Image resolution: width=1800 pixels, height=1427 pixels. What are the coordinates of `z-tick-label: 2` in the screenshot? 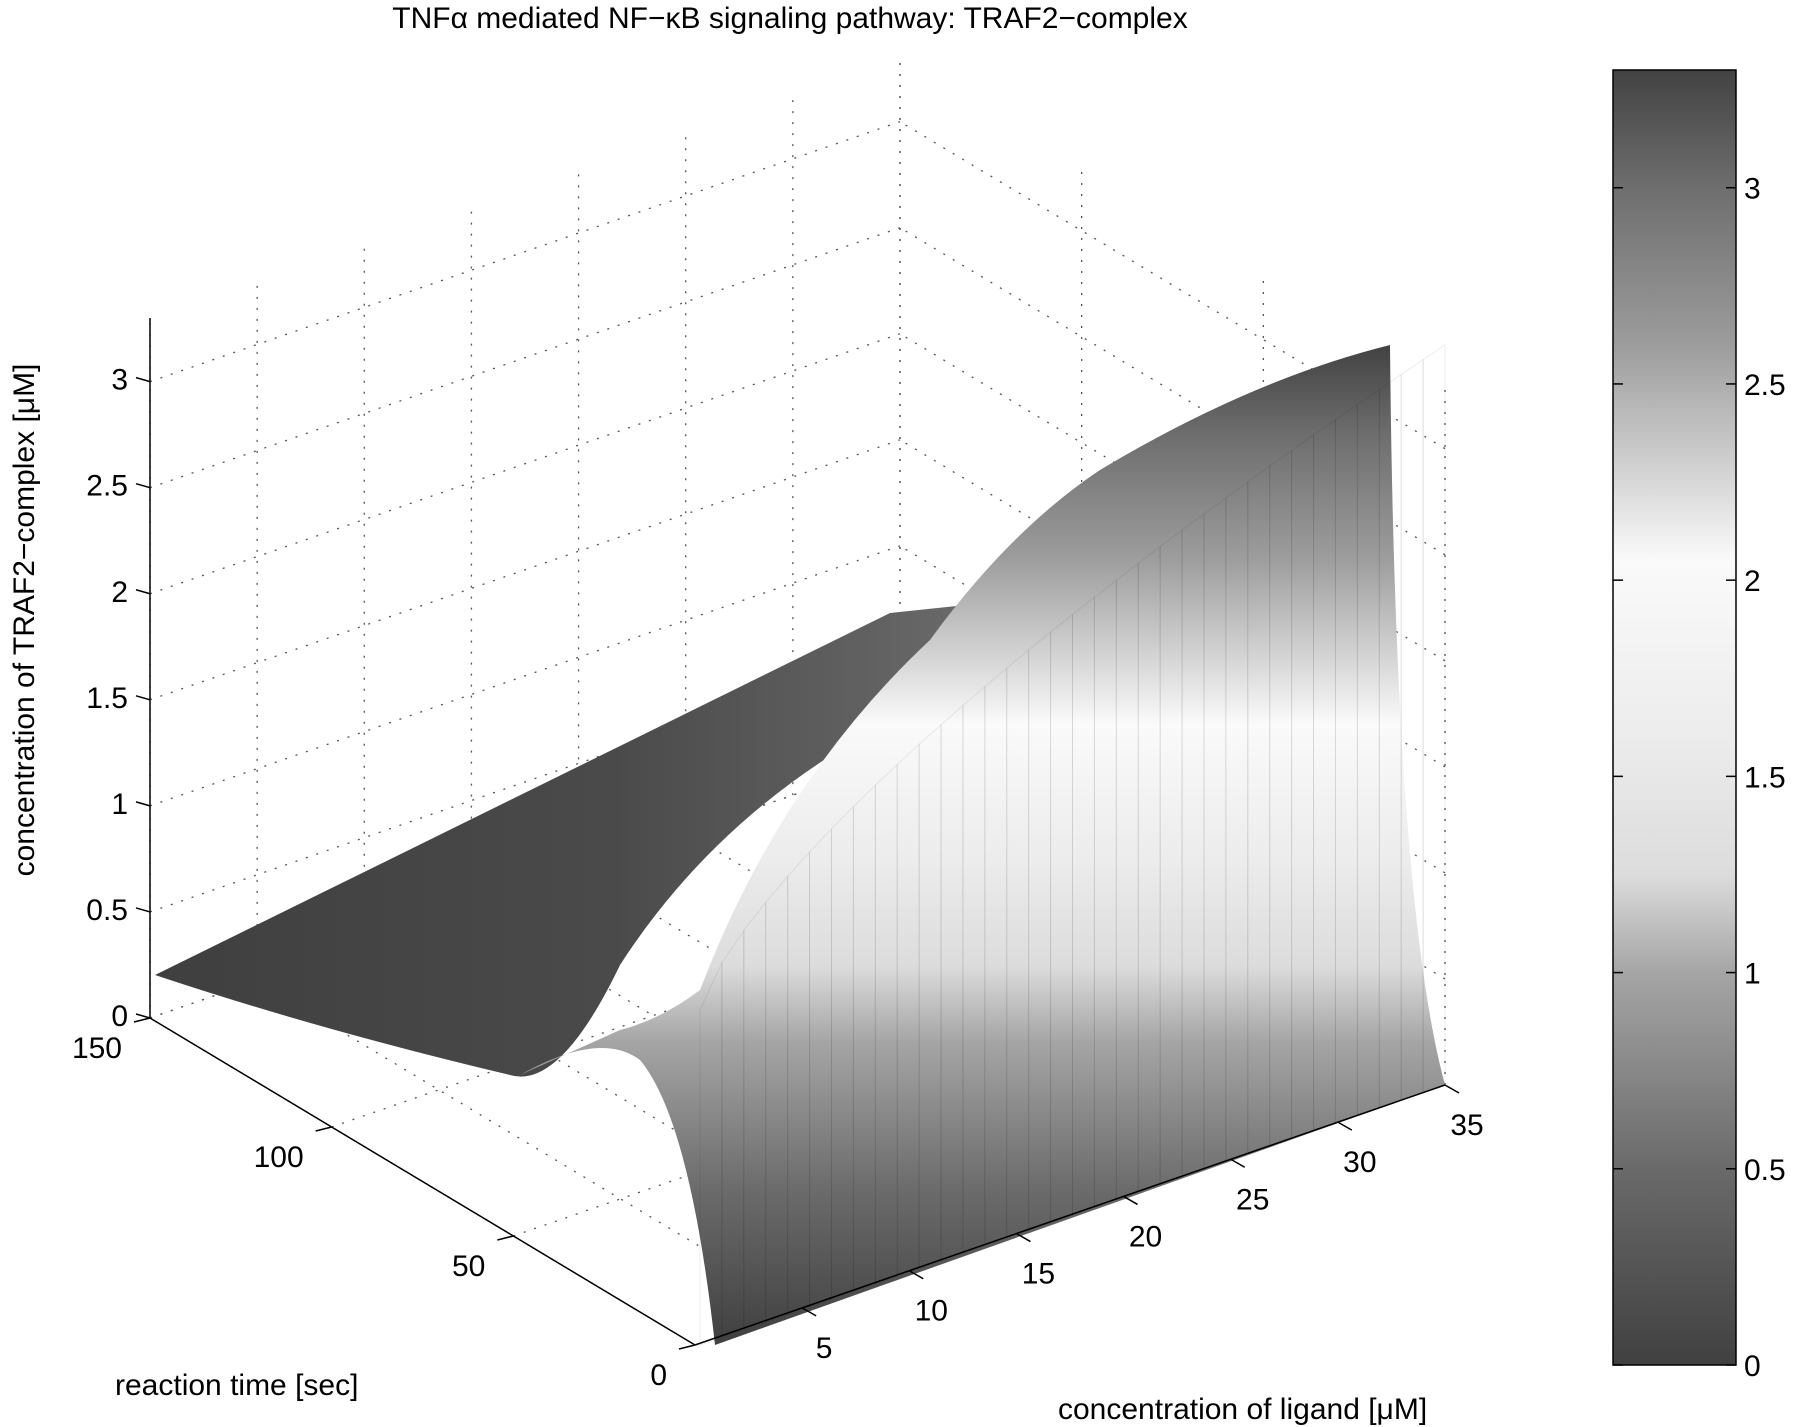 It's located at (119, 592).